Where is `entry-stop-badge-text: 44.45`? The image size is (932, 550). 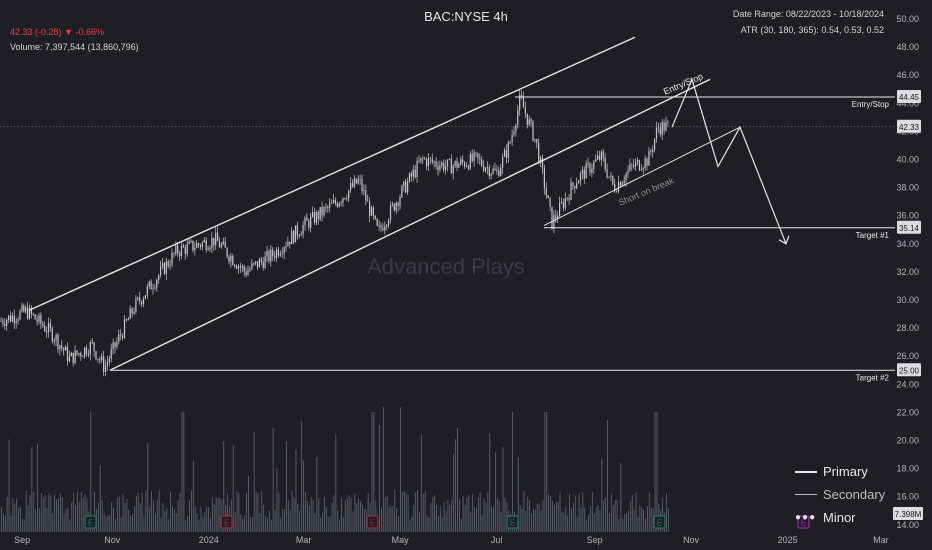
entry-stop-badge-text: 44.45 is located at coordinates (909, 97).